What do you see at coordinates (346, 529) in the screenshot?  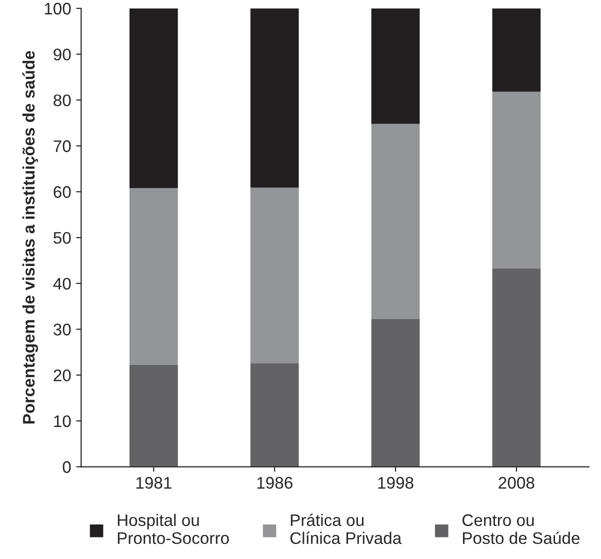 I see `legend-label: Prática ou Clínica Privada` at bounding box center [346, 529].